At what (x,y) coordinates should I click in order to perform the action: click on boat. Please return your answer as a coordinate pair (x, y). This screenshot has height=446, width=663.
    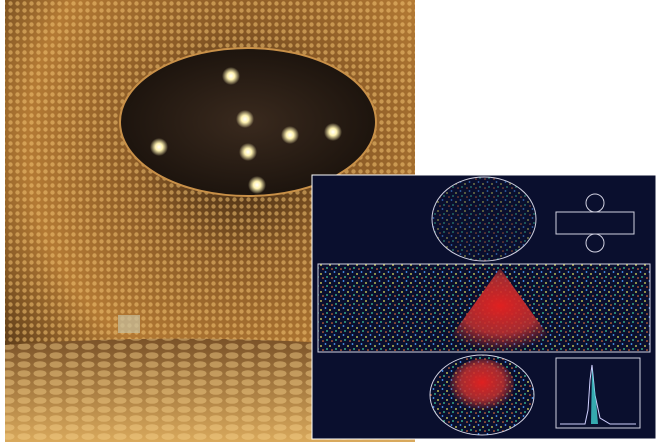
    Looking at the image, I should click on (129, 324).